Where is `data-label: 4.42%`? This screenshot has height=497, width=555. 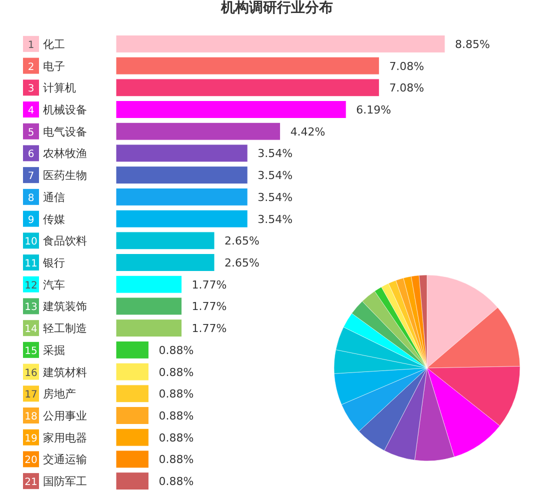 data-label: 4.42% is located at coordinates (308, 131).